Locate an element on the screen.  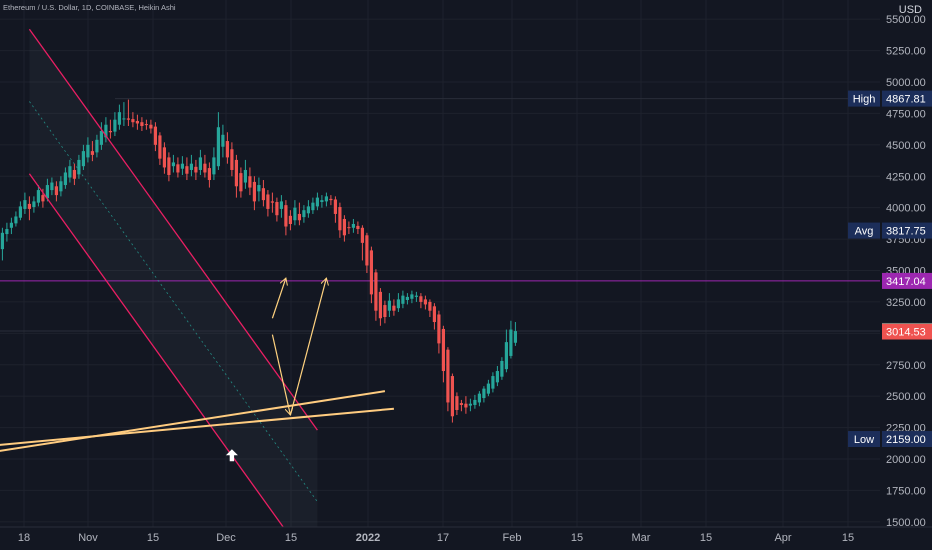
x-tick-label: 18 is located at coordinates (24, 538).